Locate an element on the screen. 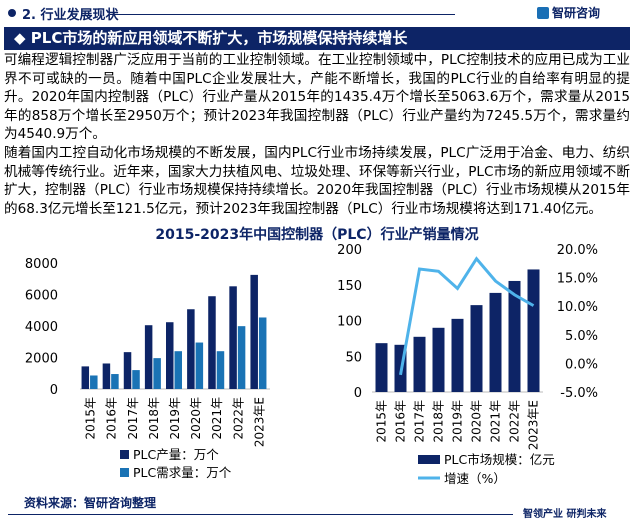 The height and width of the screenshot is (521, 634). y-tick-label: 100 is located at coordinates (349, 322).